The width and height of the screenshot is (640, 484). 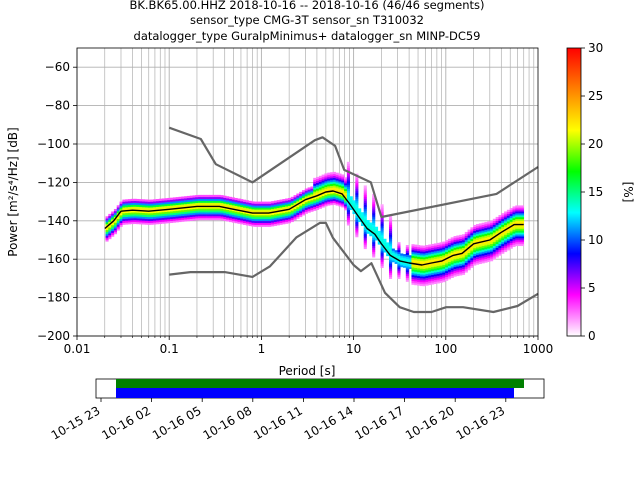 I want to click on timeline-segments-bar, so click(x=315, y=393).